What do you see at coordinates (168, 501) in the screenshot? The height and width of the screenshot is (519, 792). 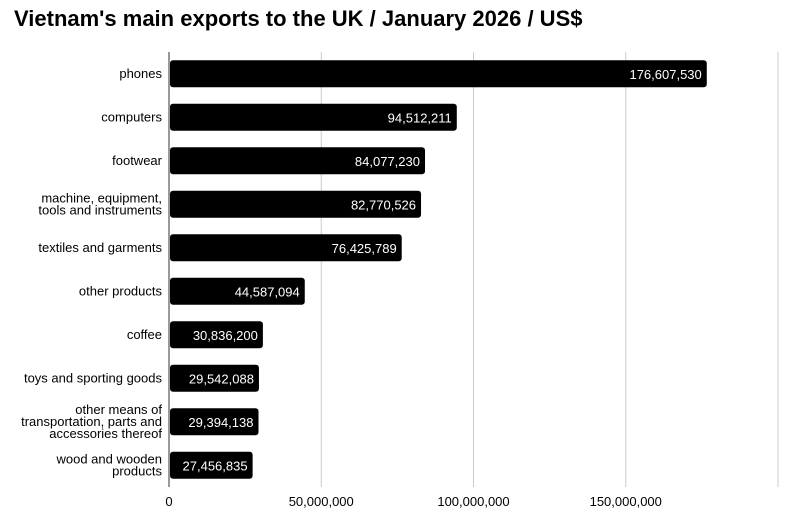 I see `x-tick-label: 0` at bounding box center [168, 501].